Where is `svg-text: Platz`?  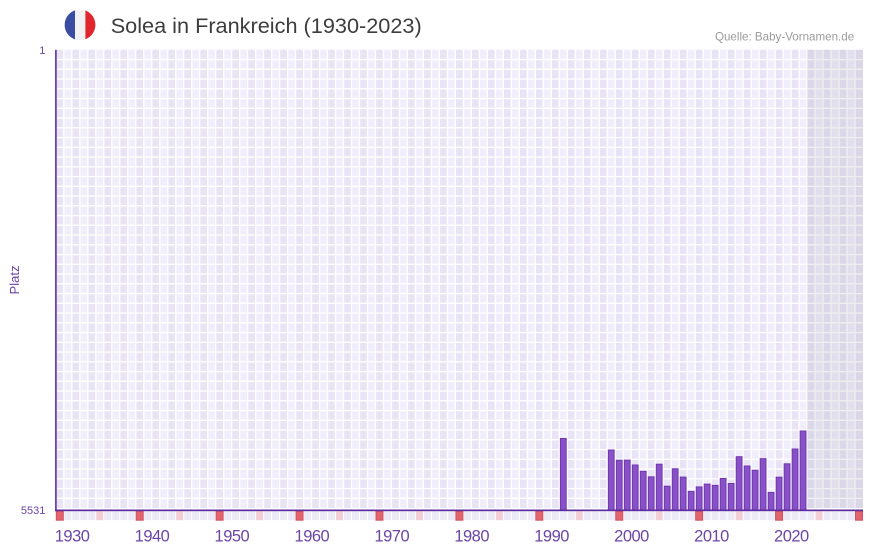
svg-text: Platz is located at coordinates (14, 280).